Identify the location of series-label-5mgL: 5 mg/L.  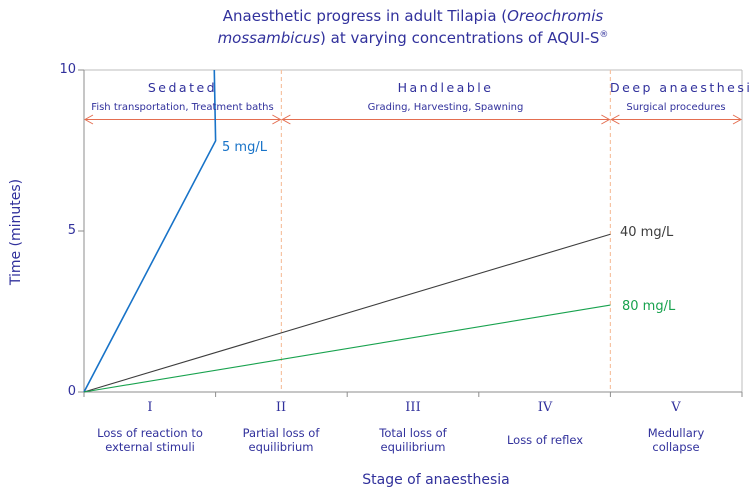
(244, 147).